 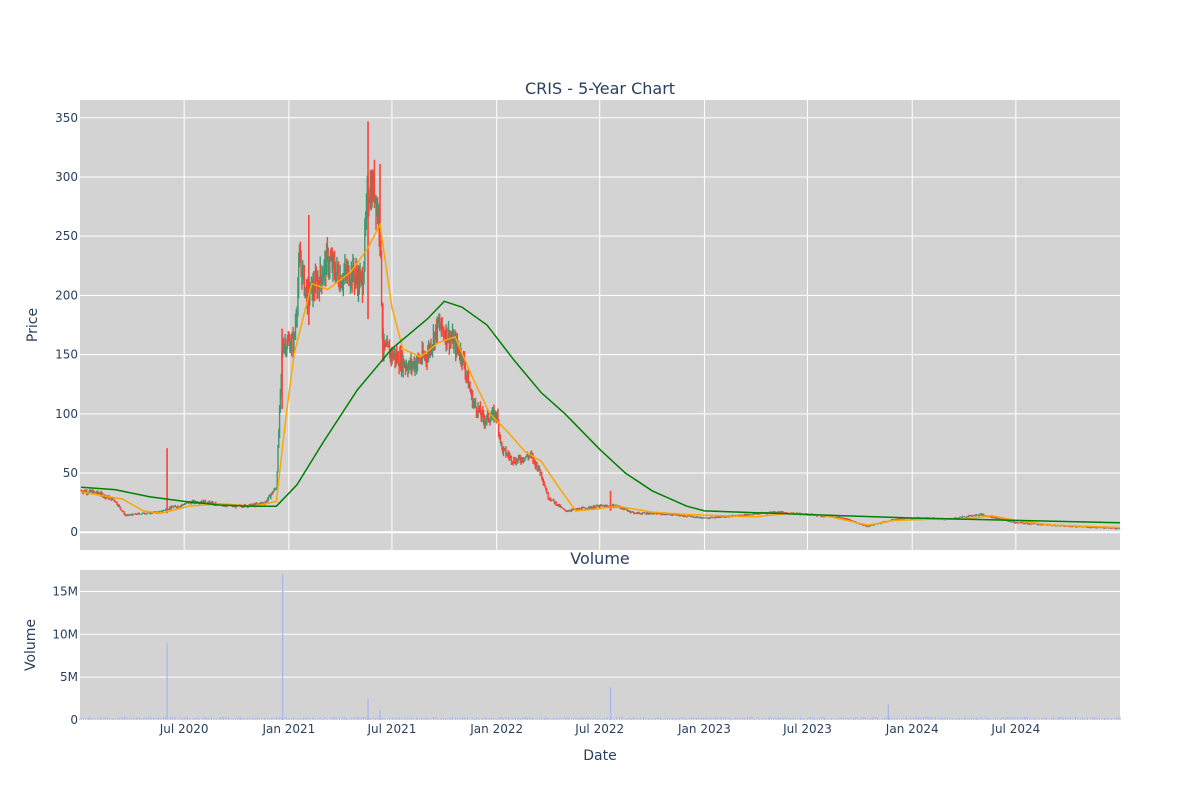 What do you see at coordinates (600, 88) in the screenshot?
I see `chart-title: CRIS - 5-Year Chart` at bounding box center [600, 88].